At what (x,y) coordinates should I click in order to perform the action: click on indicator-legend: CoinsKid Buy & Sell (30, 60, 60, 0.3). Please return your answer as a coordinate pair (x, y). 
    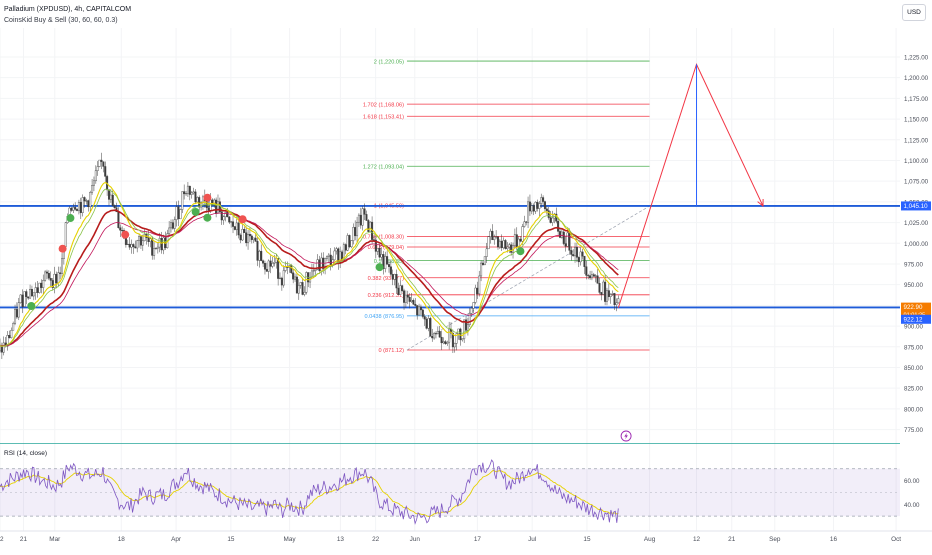
    Looking at the image, I should click on (61, 20).